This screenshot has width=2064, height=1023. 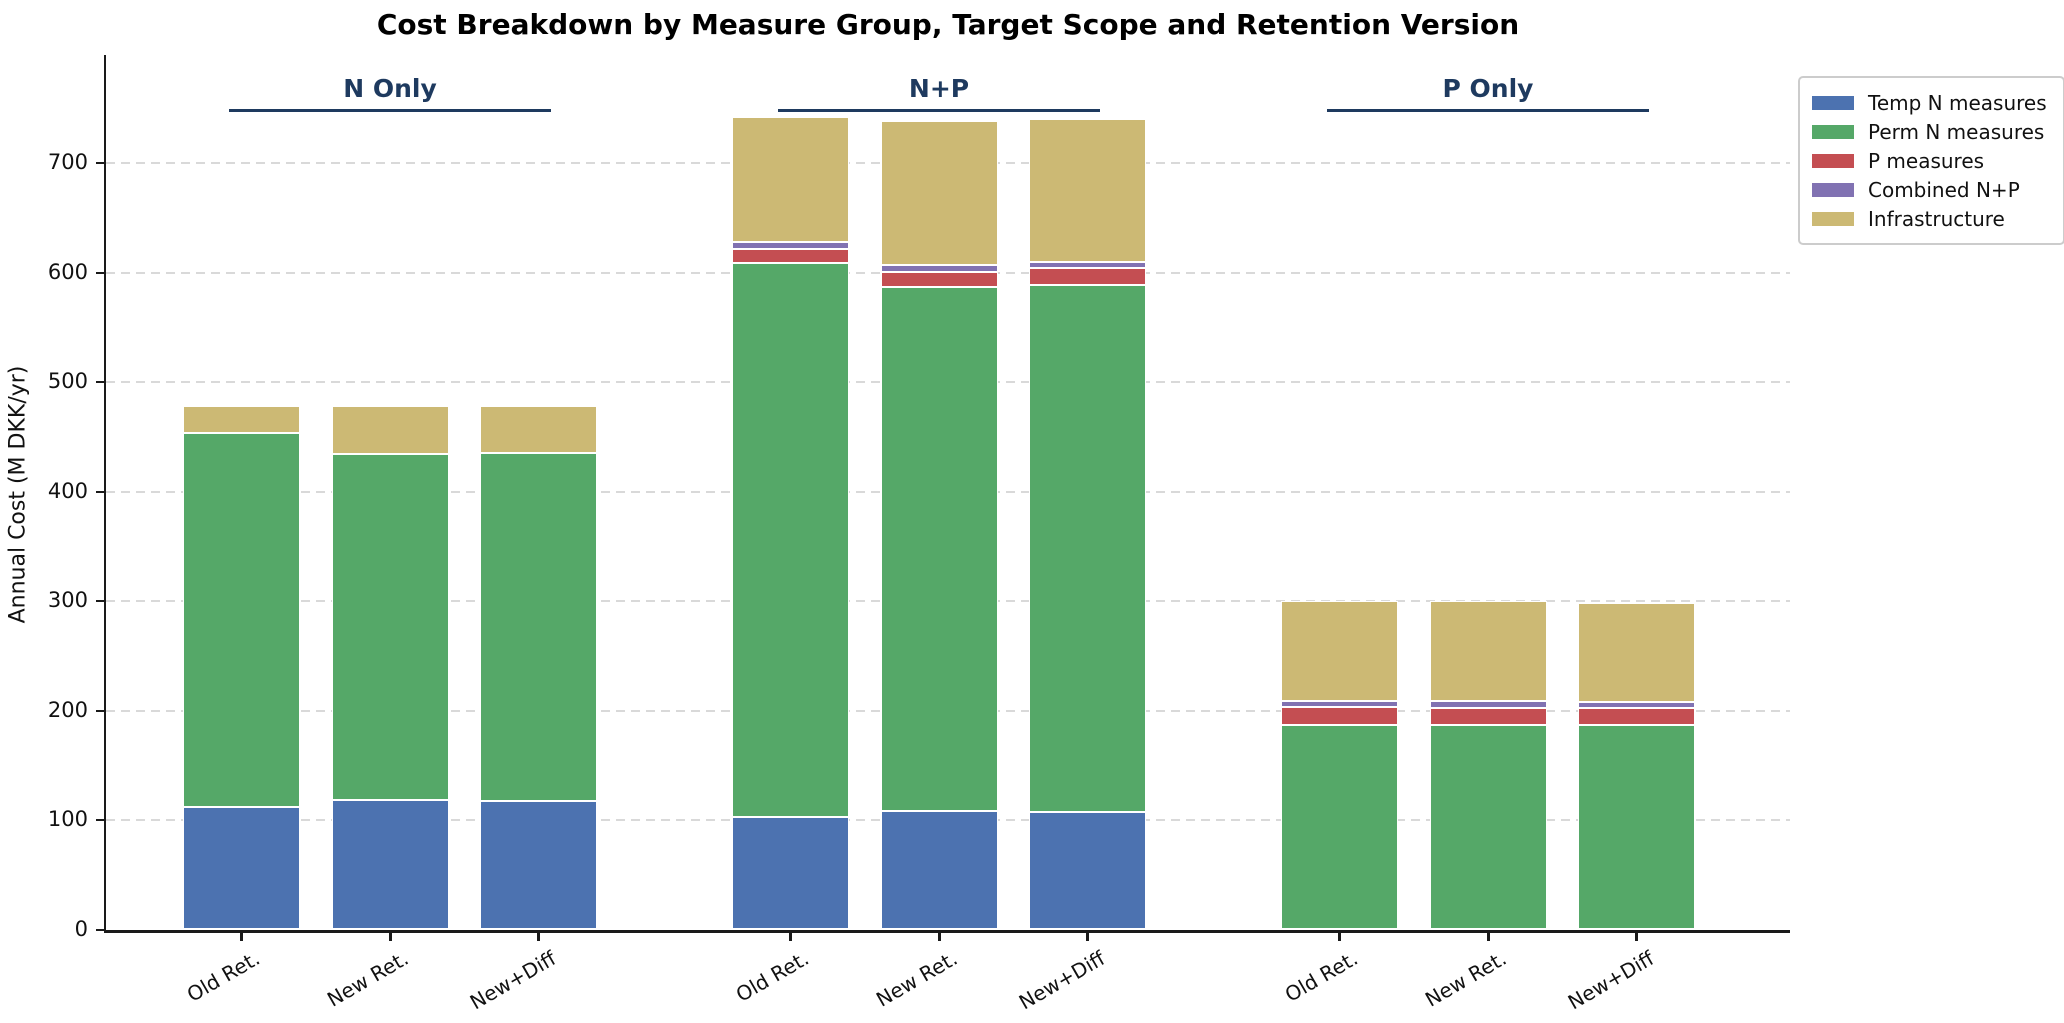 What do you see at coordinates (1636, 827) in the screenshot?
I see `bar-segment-p-only-new-diff-perm_n` at bounding box center [1636, 827].